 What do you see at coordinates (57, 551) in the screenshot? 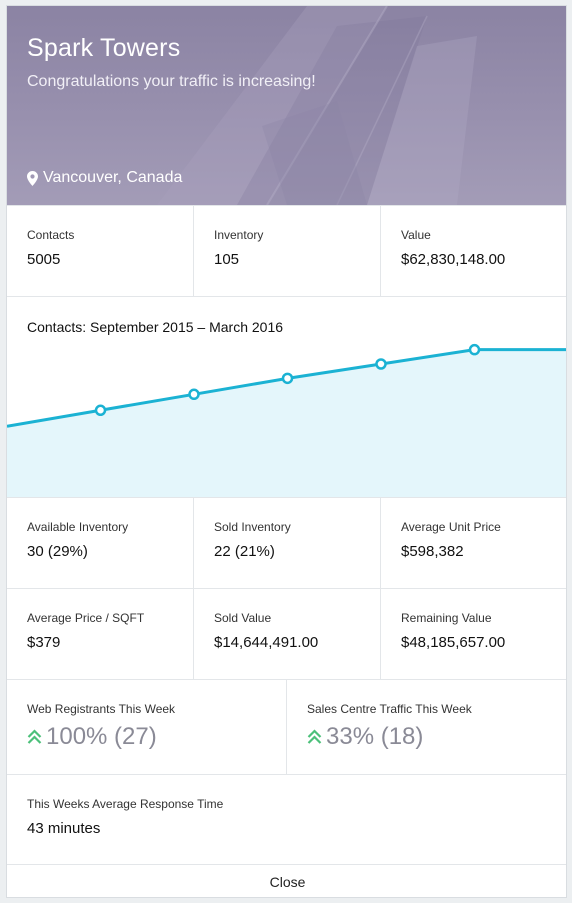
I see `stat-value: 30 (29%)` at bounding box center [57, 551].